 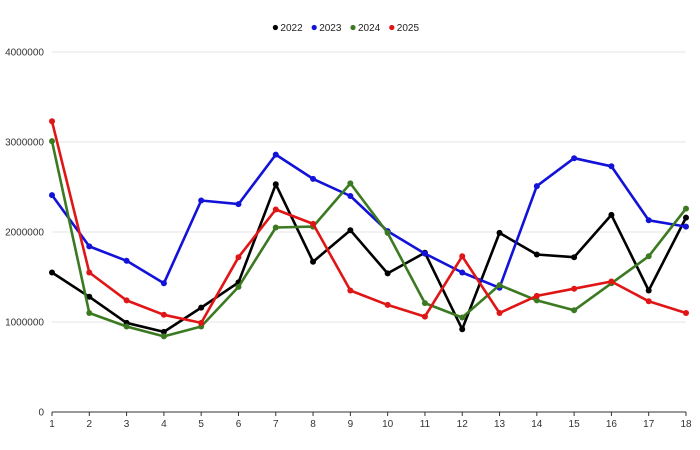 What do you see at coordinates (313, 424) in the screenshot?
I see `x-tick-label: 8` at bounding box center [313, 424].